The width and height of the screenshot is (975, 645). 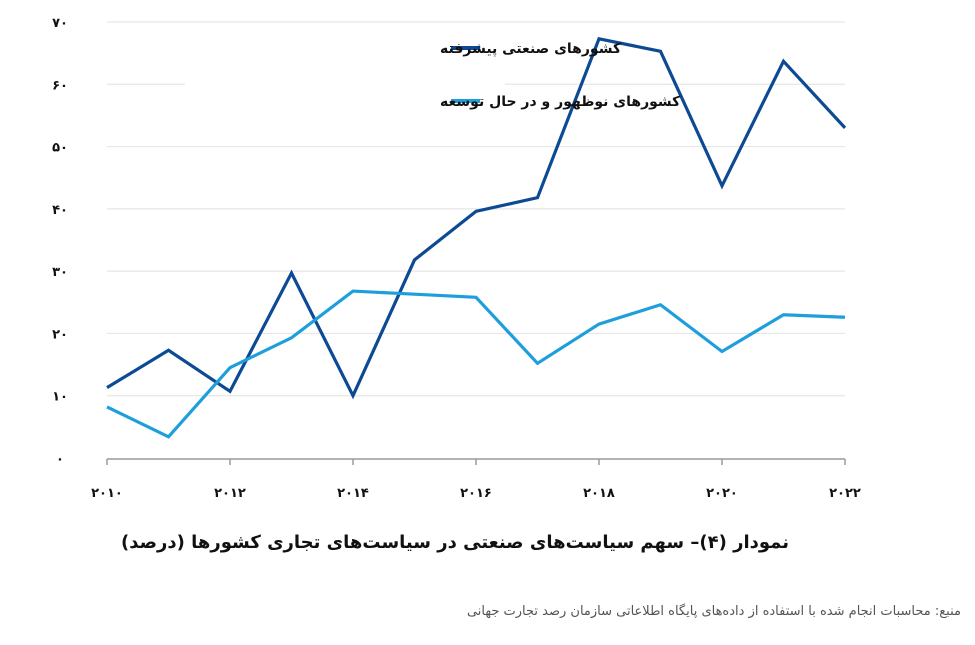 What do you see at coordinates (60, 148) in the screenshot?
I see `y-tick-label: ۵۰` at bounding box center [60, 148].